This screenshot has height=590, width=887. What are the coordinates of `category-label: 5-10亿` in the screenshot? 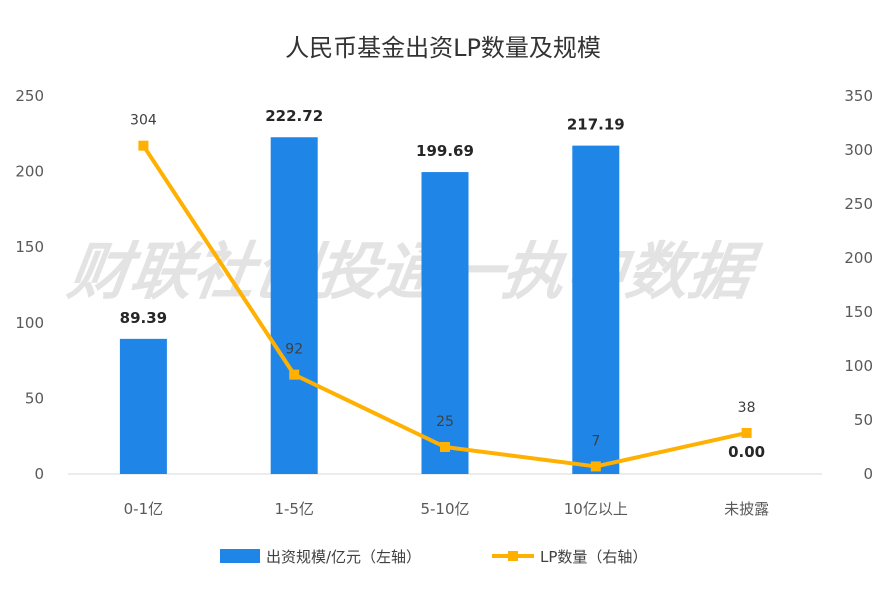 It's located at (444, 509).